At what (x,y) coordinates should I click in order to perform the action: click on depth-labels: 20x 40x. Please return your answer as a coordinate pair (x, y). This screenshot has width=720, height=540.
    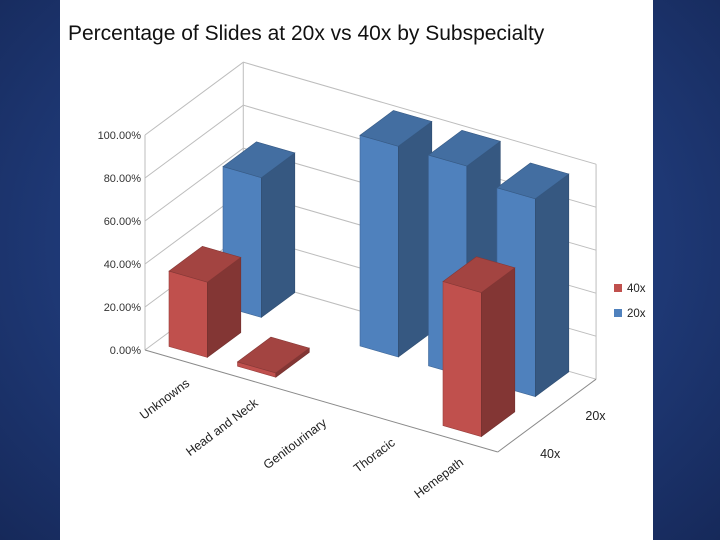
    Looking at the image, I should click on (573, 435).